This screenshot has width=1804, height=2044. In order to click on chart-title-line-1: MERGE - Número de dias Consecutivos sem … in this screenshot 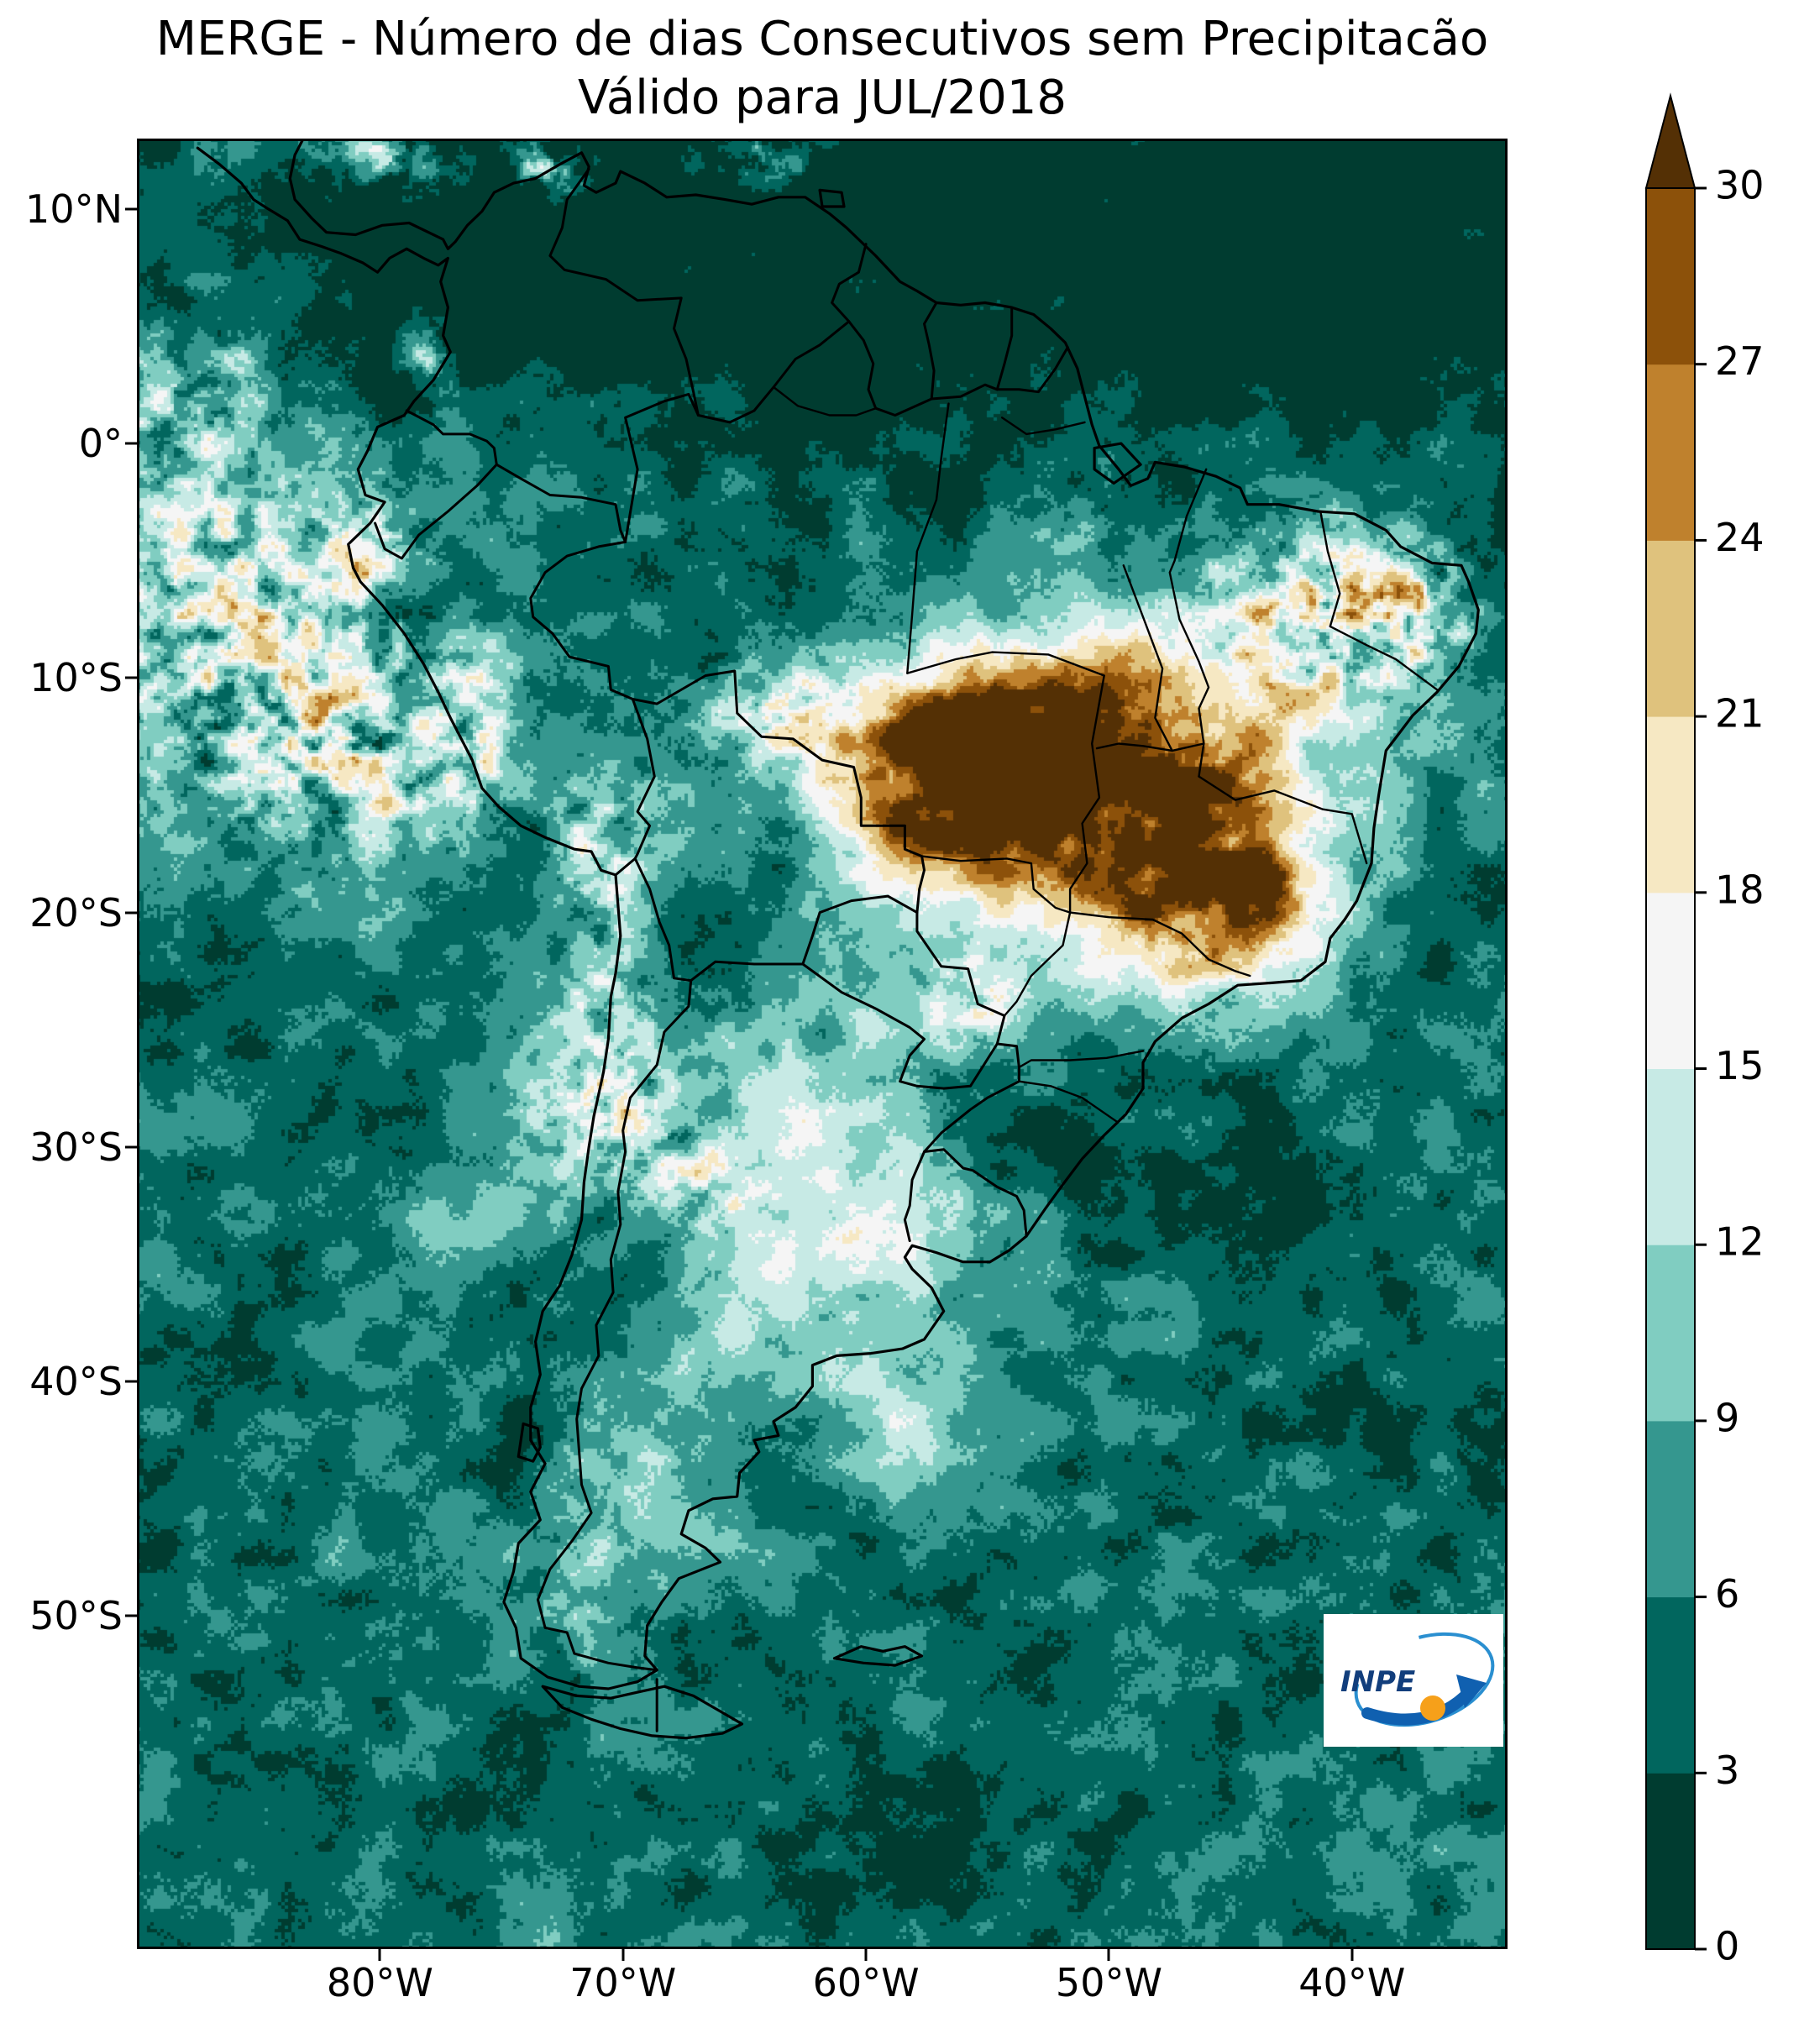, I will do `click(822, 39)`.